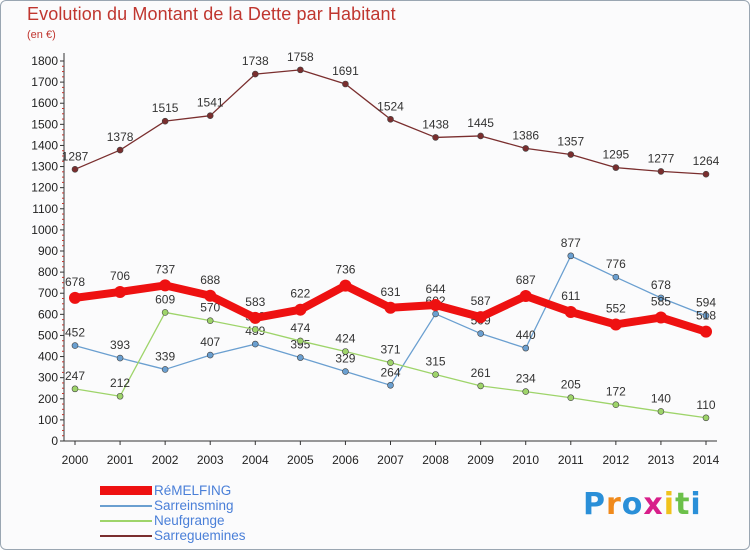 This screenshot has width=750, height=550. Describe the element at coordinates (165, 269) in the screenshot. I see `data-label-rmelfing: 737` at that location.